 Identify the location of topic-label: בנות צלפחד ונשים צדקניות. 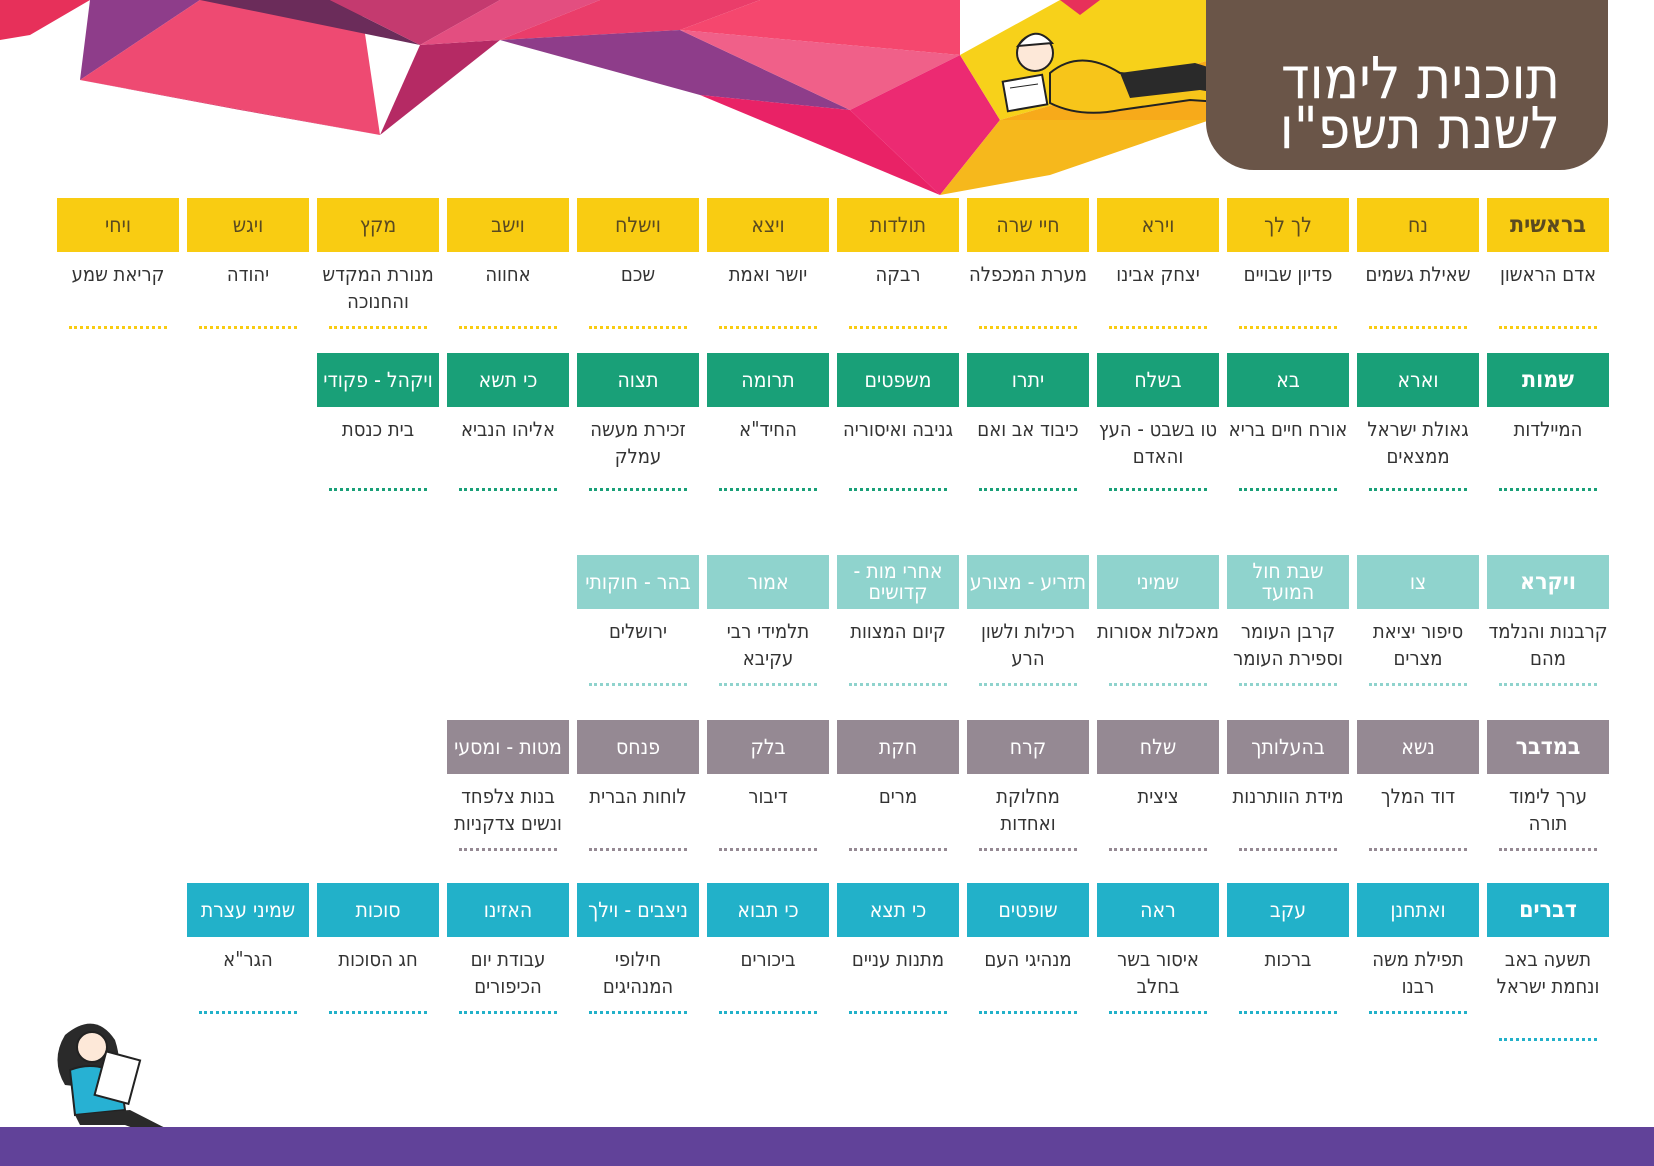
(508, 809).